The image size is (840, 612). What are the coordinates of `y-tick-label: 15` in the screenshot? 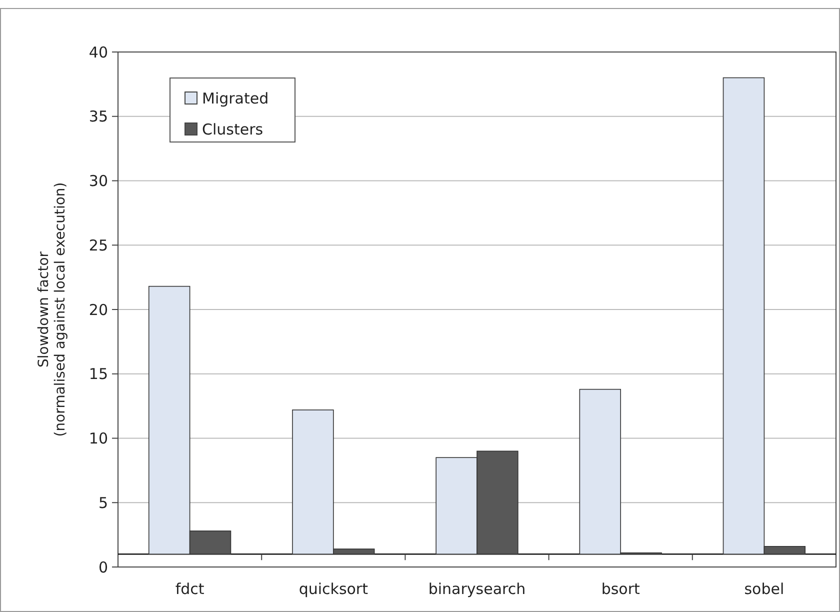 It's located at (98, 374).